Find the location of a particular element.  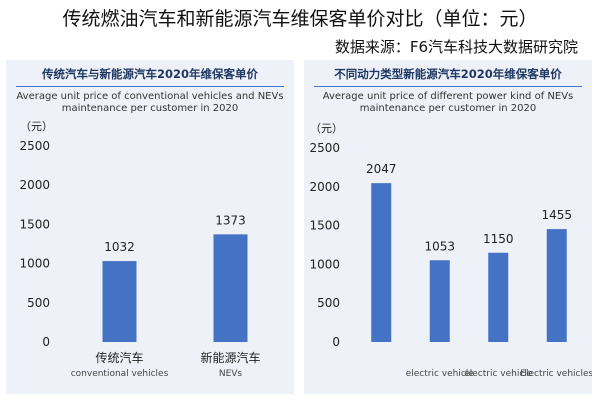

chart-title: 不同动力类型新能源汽车2020年维保客单价 is located at coordinates (448, 74).